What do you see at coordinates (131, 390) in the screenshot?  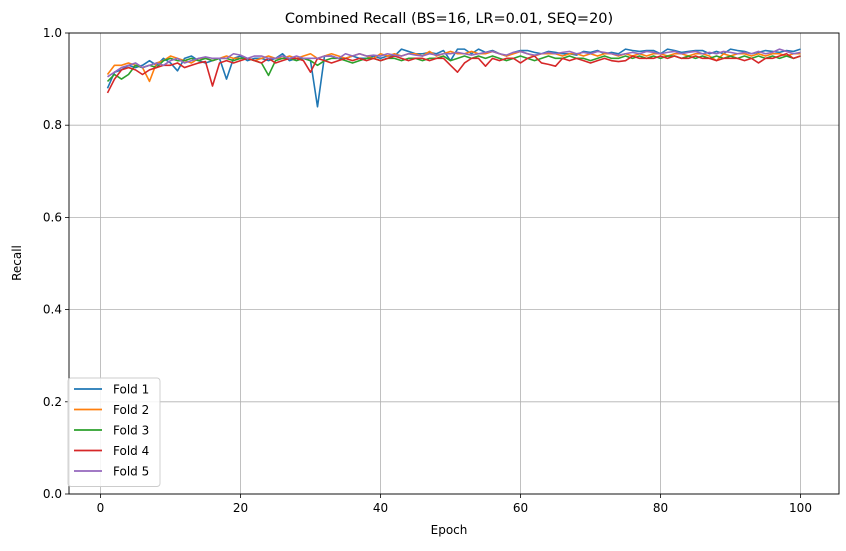 I see `legend-label: Fold 1` at bounding box center [131, 390].